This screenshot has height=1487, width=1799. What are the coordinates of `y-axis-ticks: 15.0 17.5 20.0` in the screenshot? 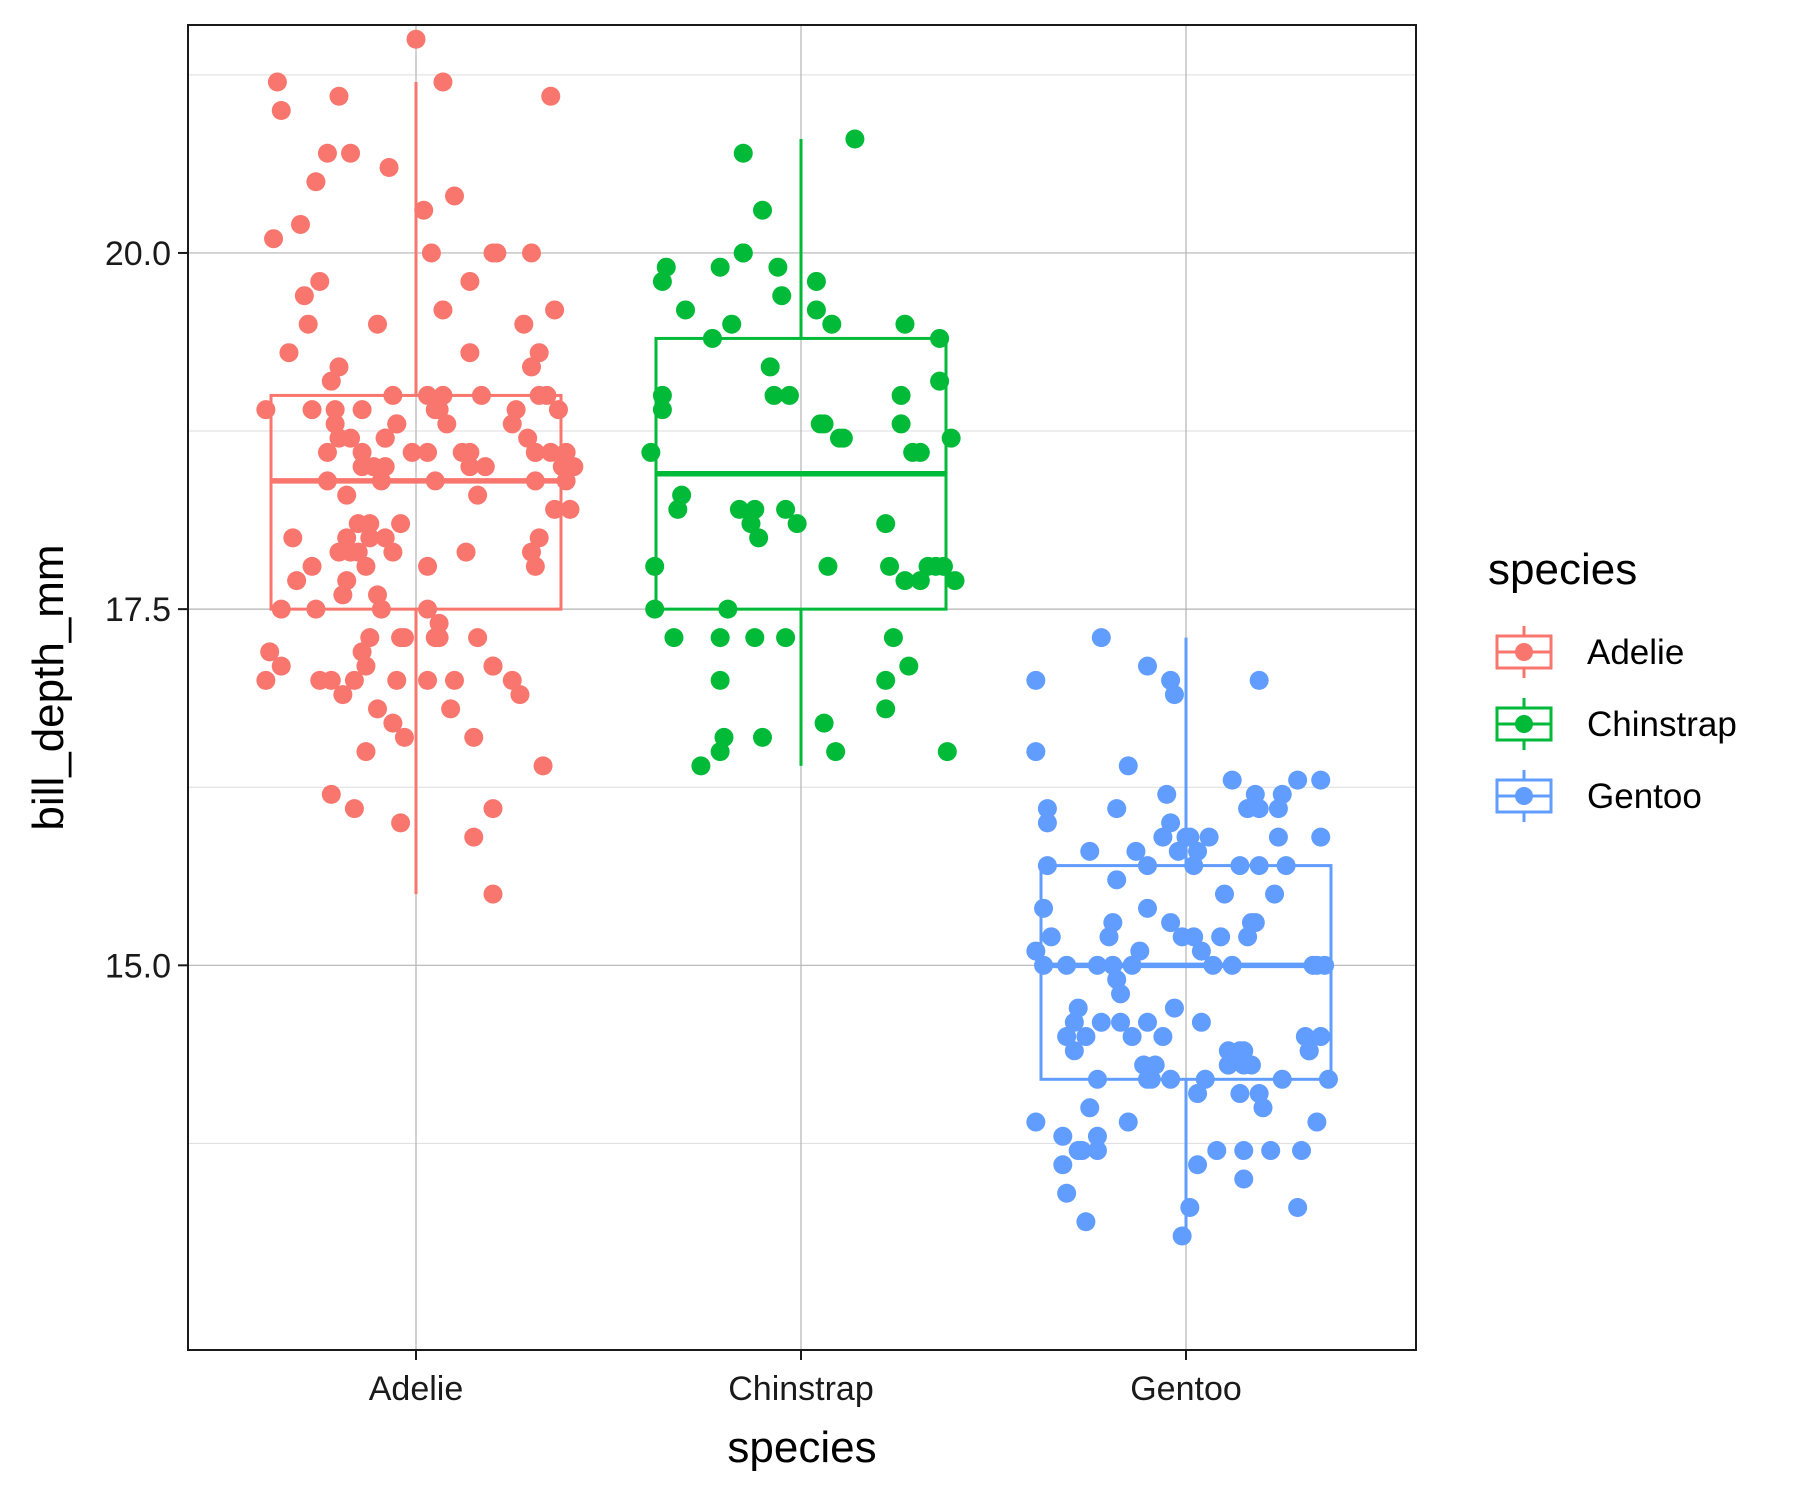 It's located at (146, 610).